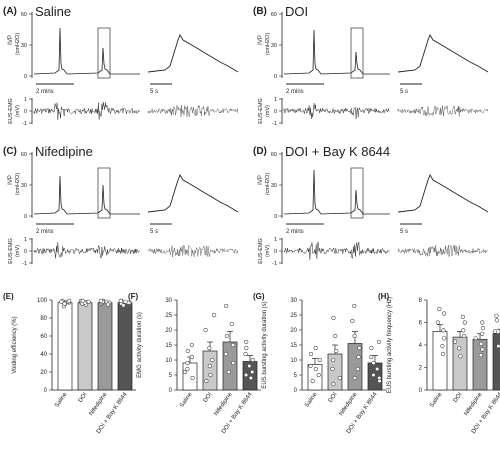 The image size is (500, 454). What do you see at coordinates (260, 151) in the screenshot?
I see `panel-letter: (D)` at bounding box center [260, 151].